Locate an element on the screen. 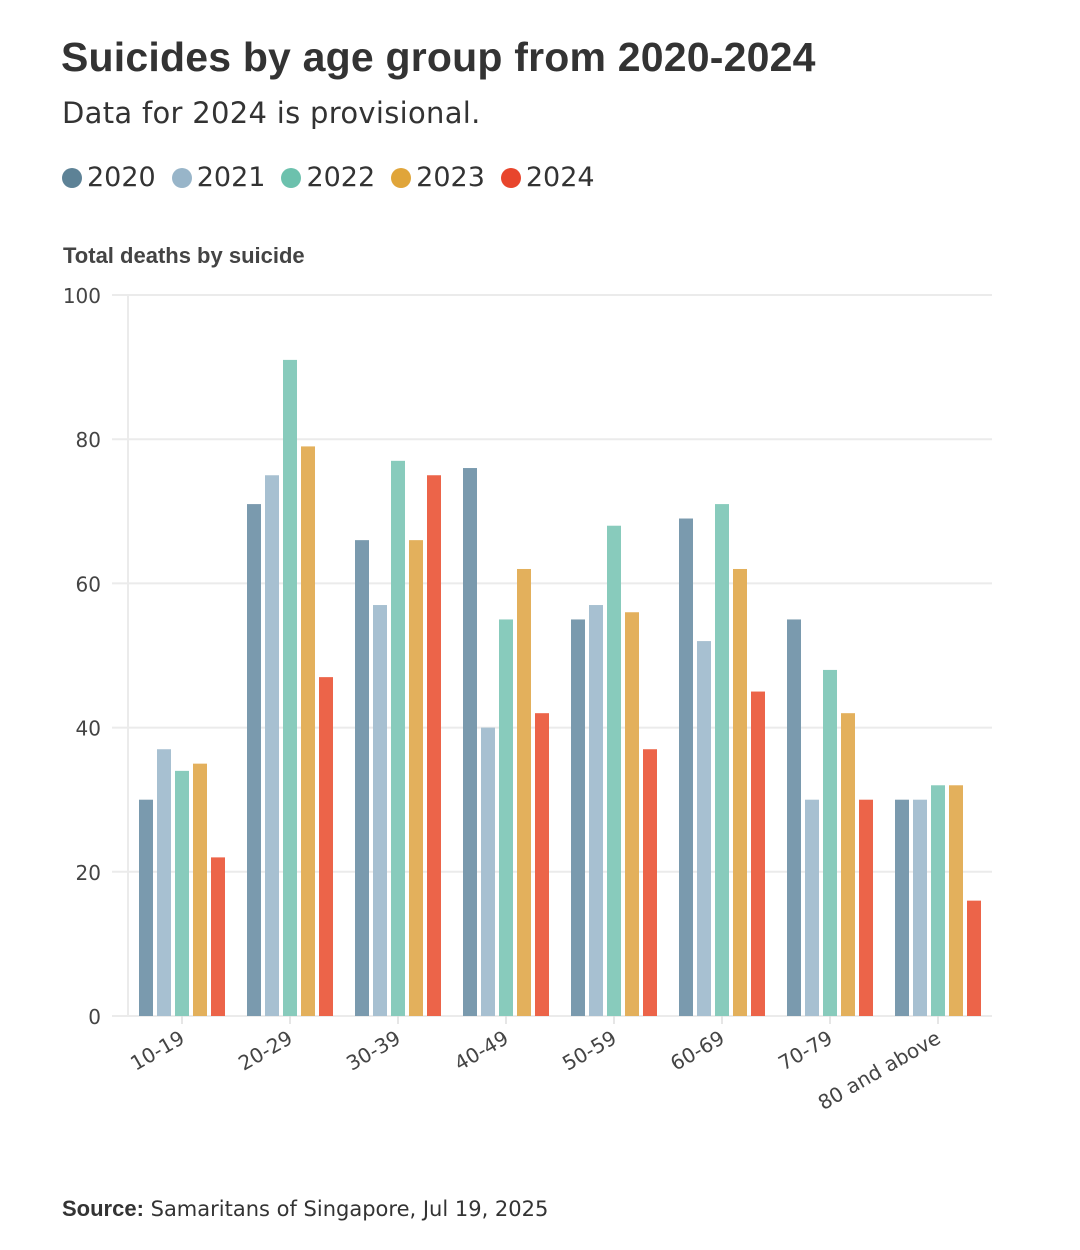 The width and height of the screenshot is (1080, 1250). x-tick-label: 20-29 is located at coordinates (265, 1051).